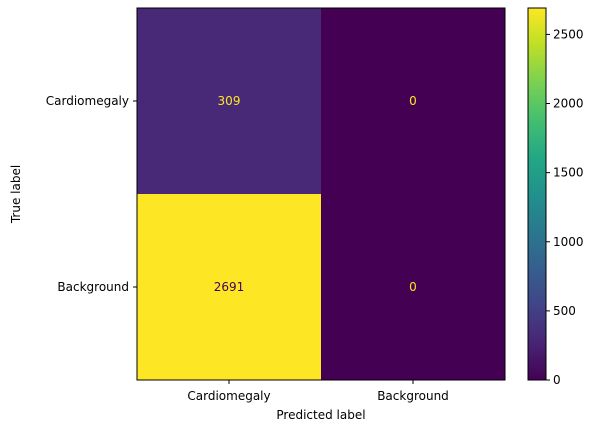 This screenshot has height=436, width=603. Describe the element at coordinates (87, 101) in the screenshot. I see `y-tick-label: Cardiomegaly` at that location.